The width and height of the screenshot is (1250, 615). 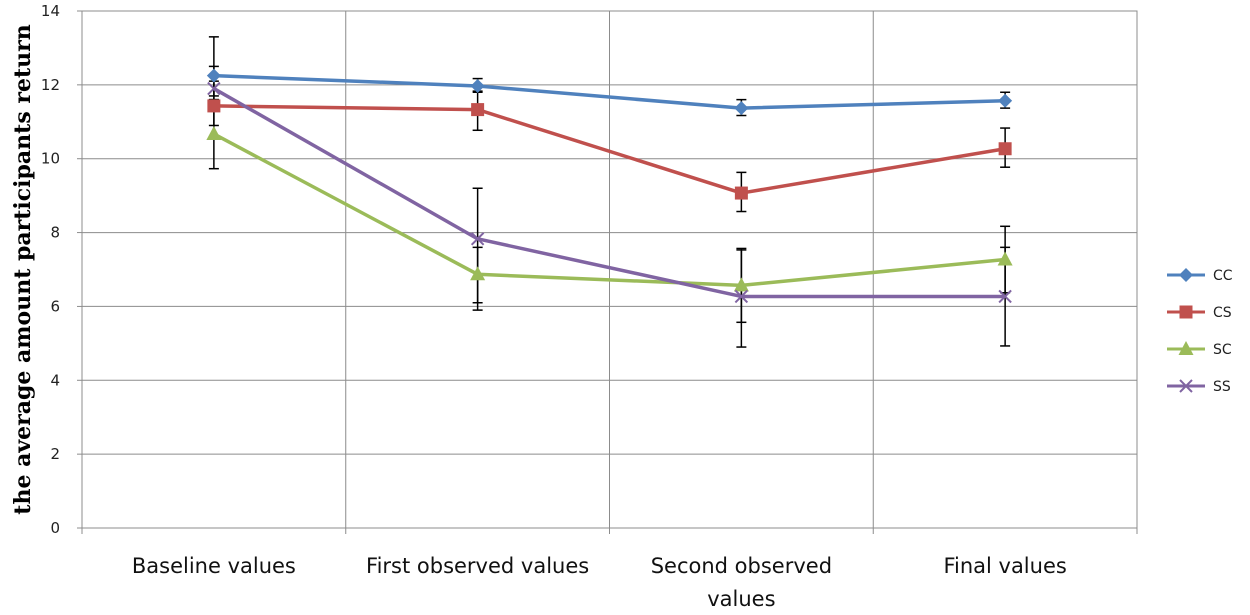 What do you see at coordinates (1199, 349) in the screenshot?
I see `legend-item-sc: SC` at bounding box center [1199, 349].